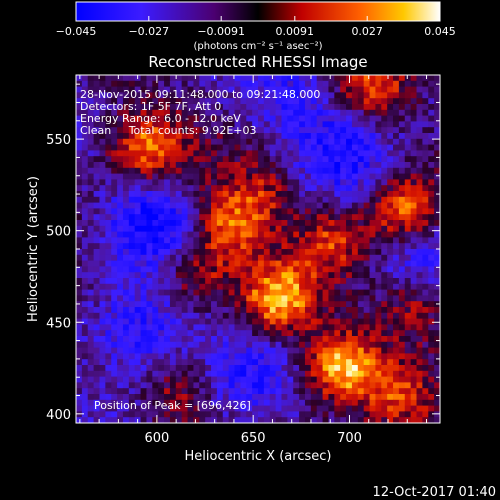  I want to click on x-tick-label: 650, so click(253, 438).